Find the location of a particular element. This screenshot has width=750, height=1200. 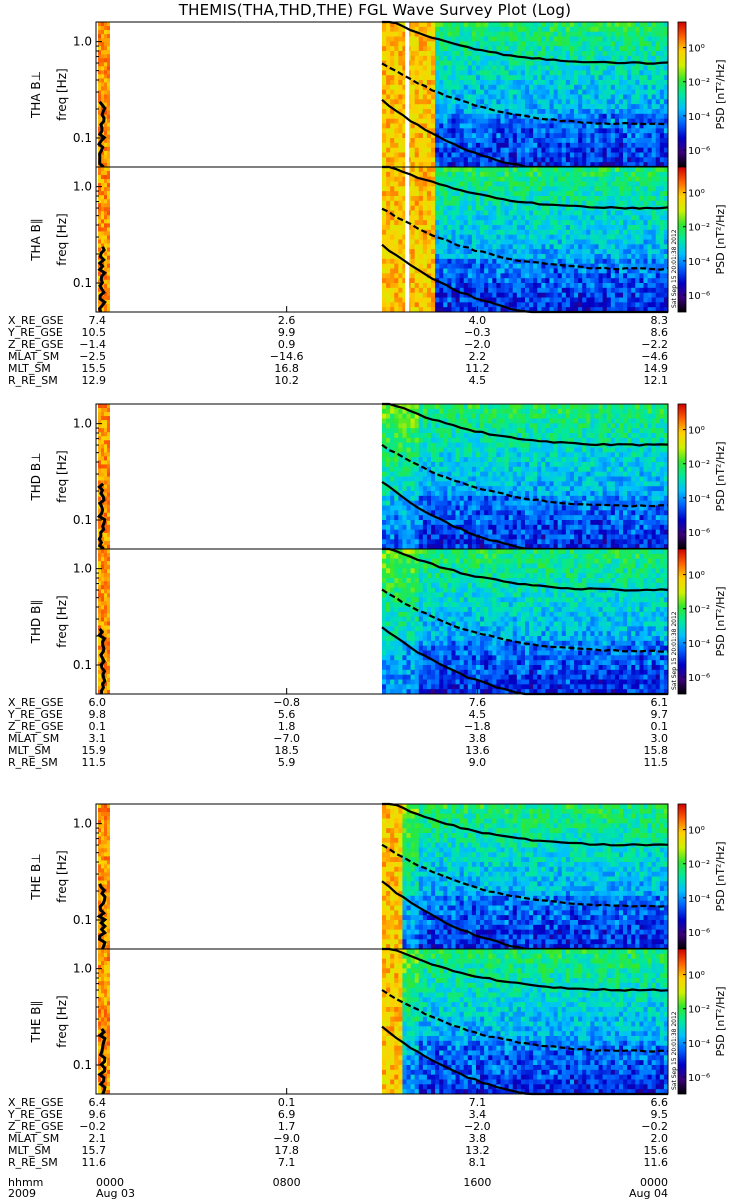

year-label: 2009 is located at coordinates (22, 1193).